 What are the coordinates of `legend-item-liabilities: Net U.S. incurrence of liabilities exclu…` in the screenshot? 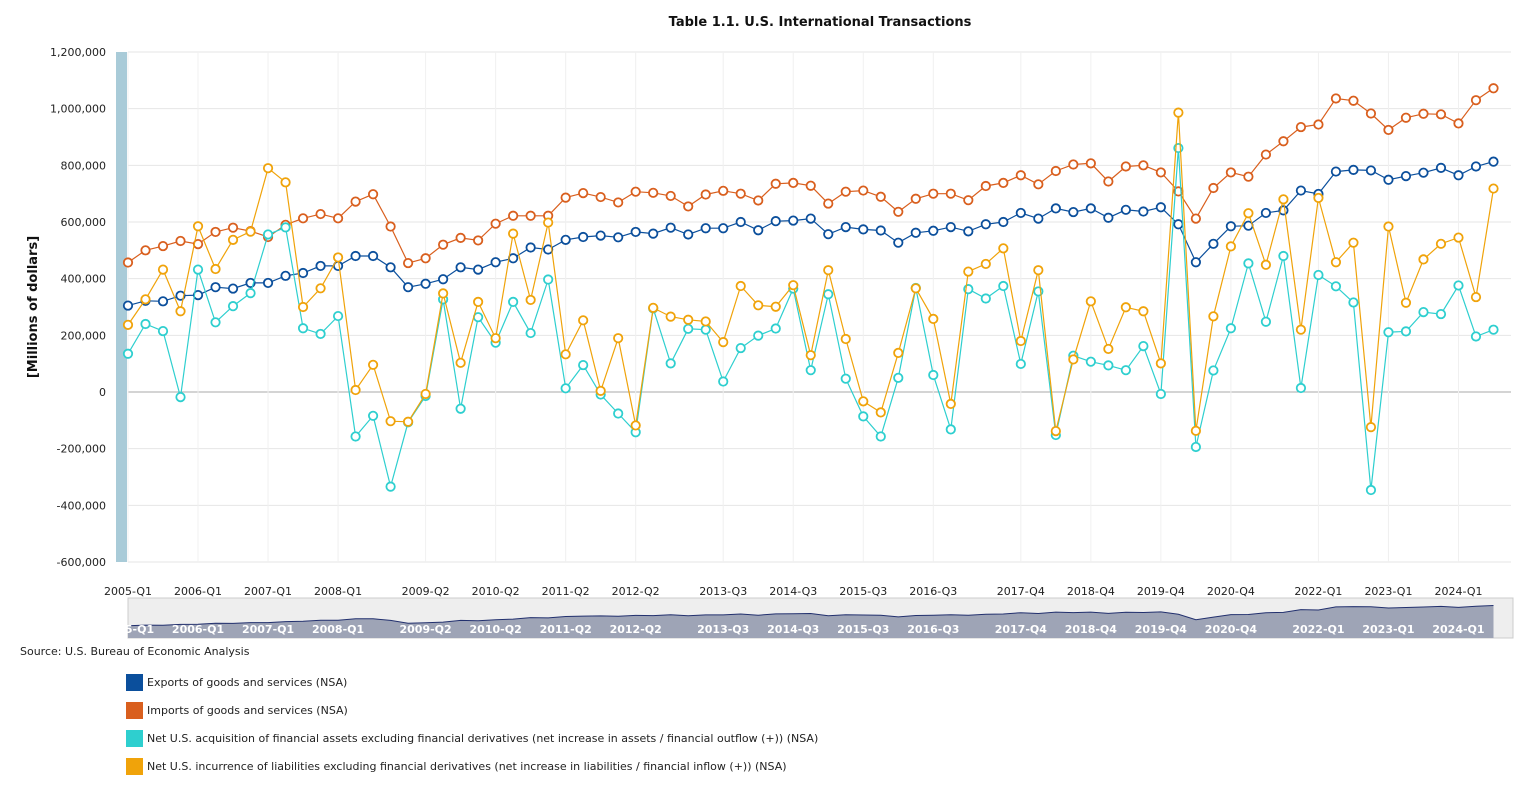 It's located at (472, 766).